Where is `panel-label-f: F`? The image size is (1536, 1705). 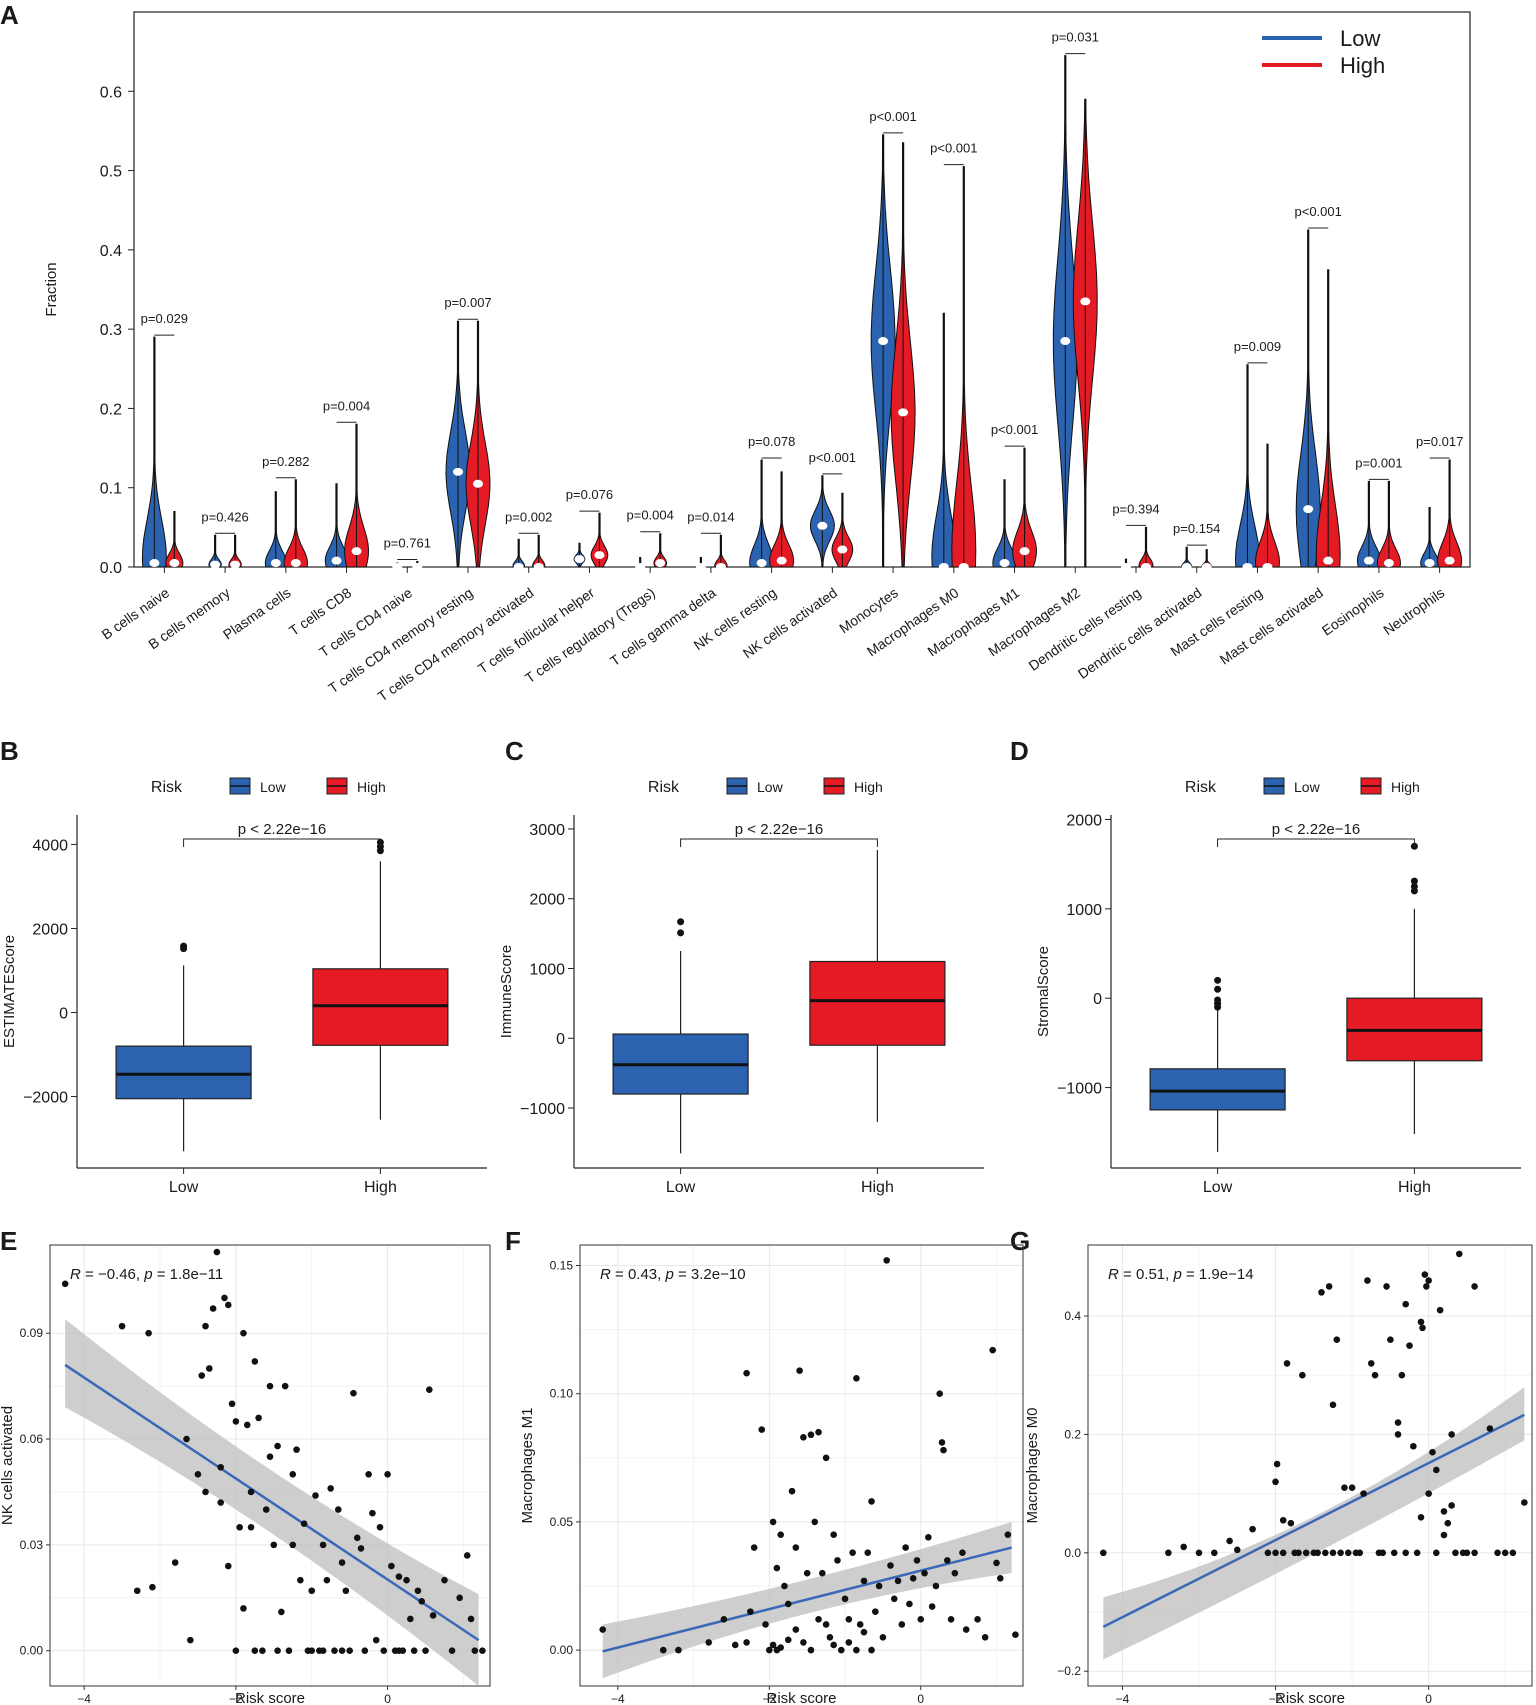 panel-label-f: F is located at coordinates (513, 1241).